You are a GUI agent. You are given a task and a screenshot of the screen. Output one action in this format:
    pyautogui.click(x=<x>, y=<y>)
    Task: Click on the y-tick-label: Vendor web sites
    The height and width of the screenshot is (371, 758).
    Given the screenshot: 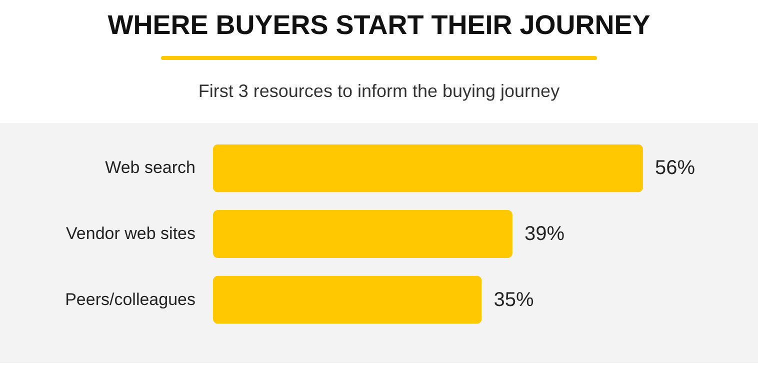 What is the action you would take?
    pyautogui.click(x=131, y=233)
    